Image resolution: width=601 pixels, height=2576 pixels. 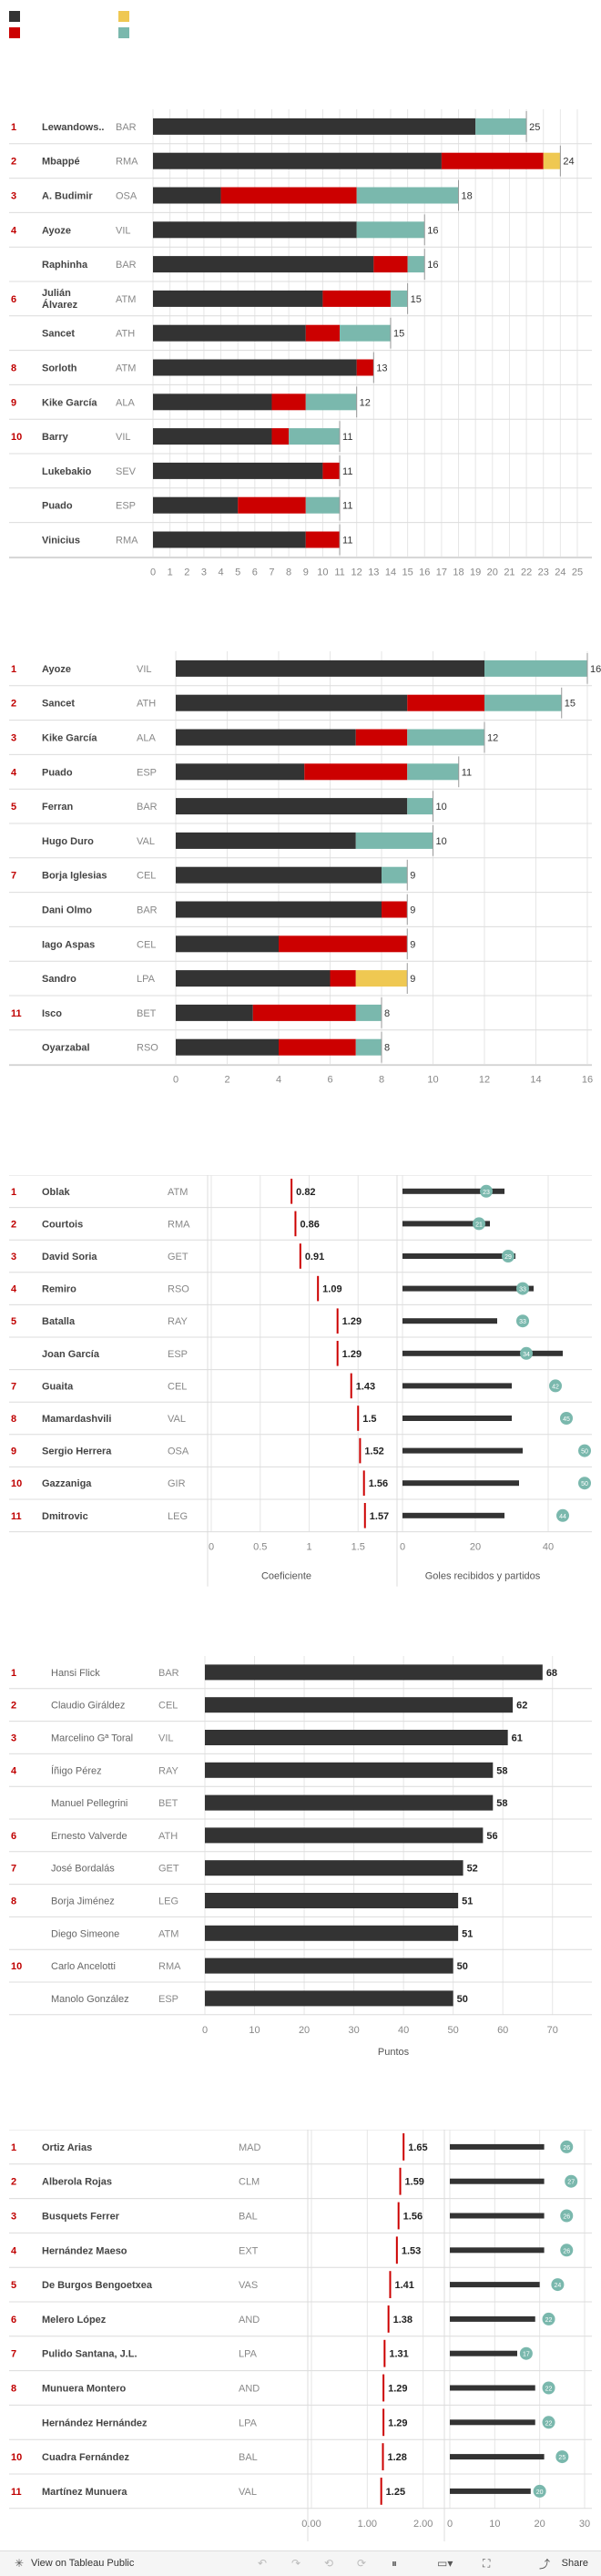 I want to click on rank-label: 1, so click(x=13, y=2147).